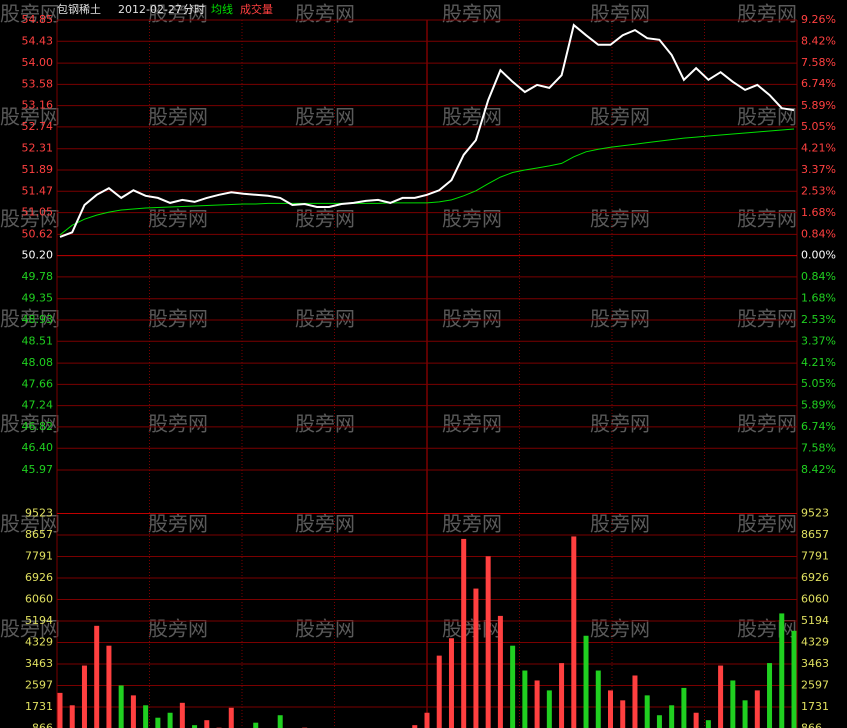  I want to click on y-tick-label: 9523, so click(39, 513).